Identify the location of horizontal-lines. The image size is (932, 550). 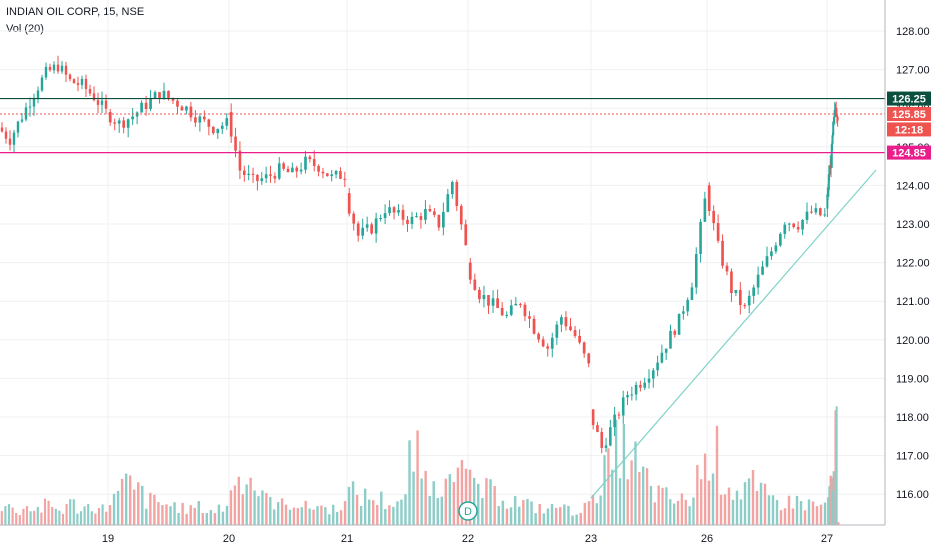
(442, 125).